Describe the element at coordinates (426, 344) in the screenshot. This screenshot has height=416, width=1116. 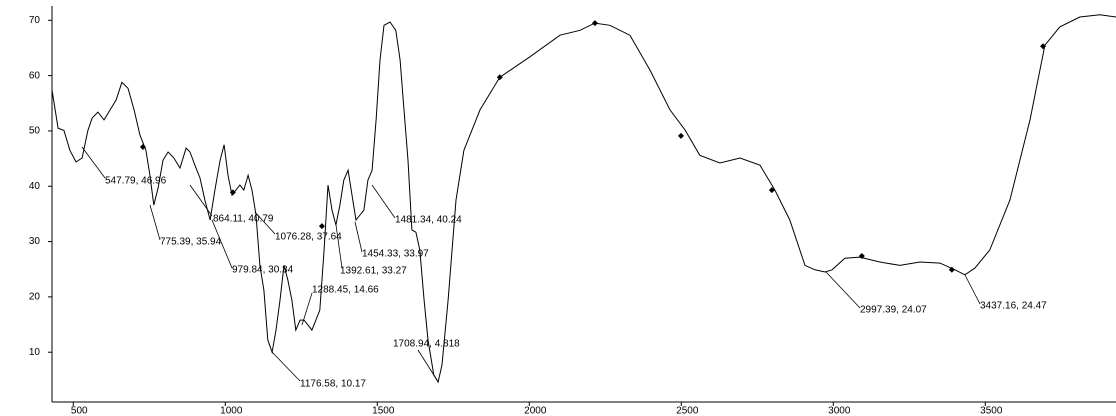
I see `annotation-label: 1708.94, 4.818` at that location.